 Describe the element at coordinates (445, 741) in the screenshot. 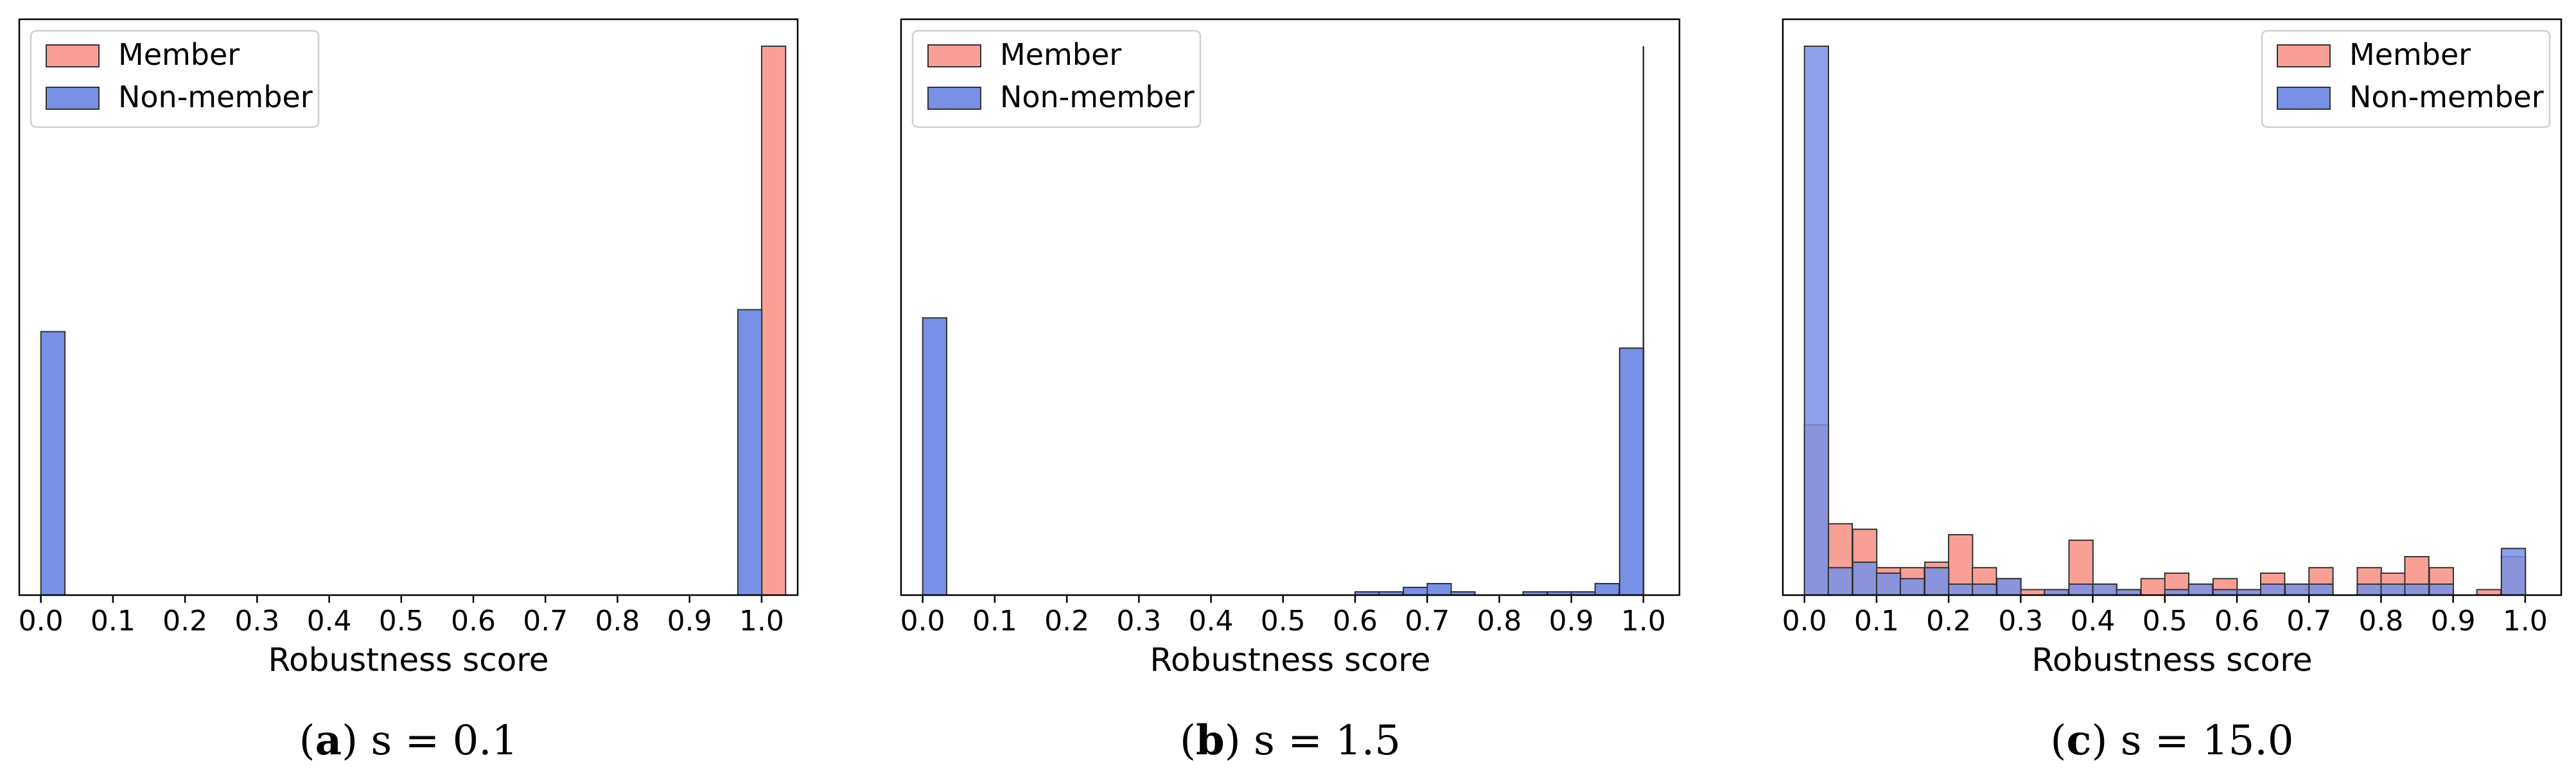

I see `caption-text: s = 0.1` at that location.